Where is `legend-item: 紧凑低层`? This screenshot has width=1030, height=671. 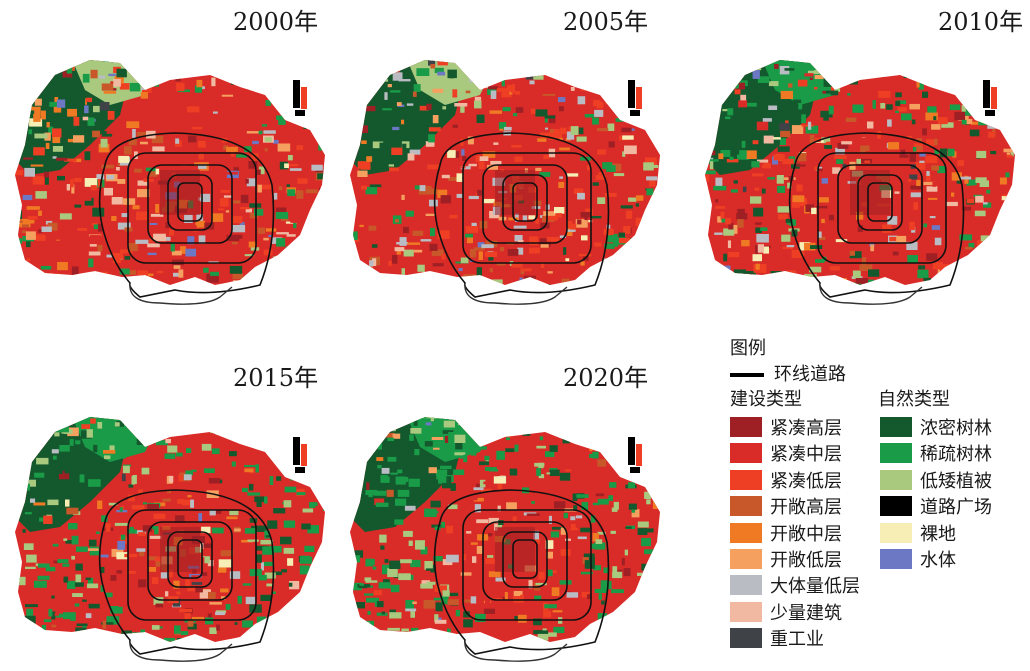
legend-item: 紧凑低层 is located at coordinates (795, 480).